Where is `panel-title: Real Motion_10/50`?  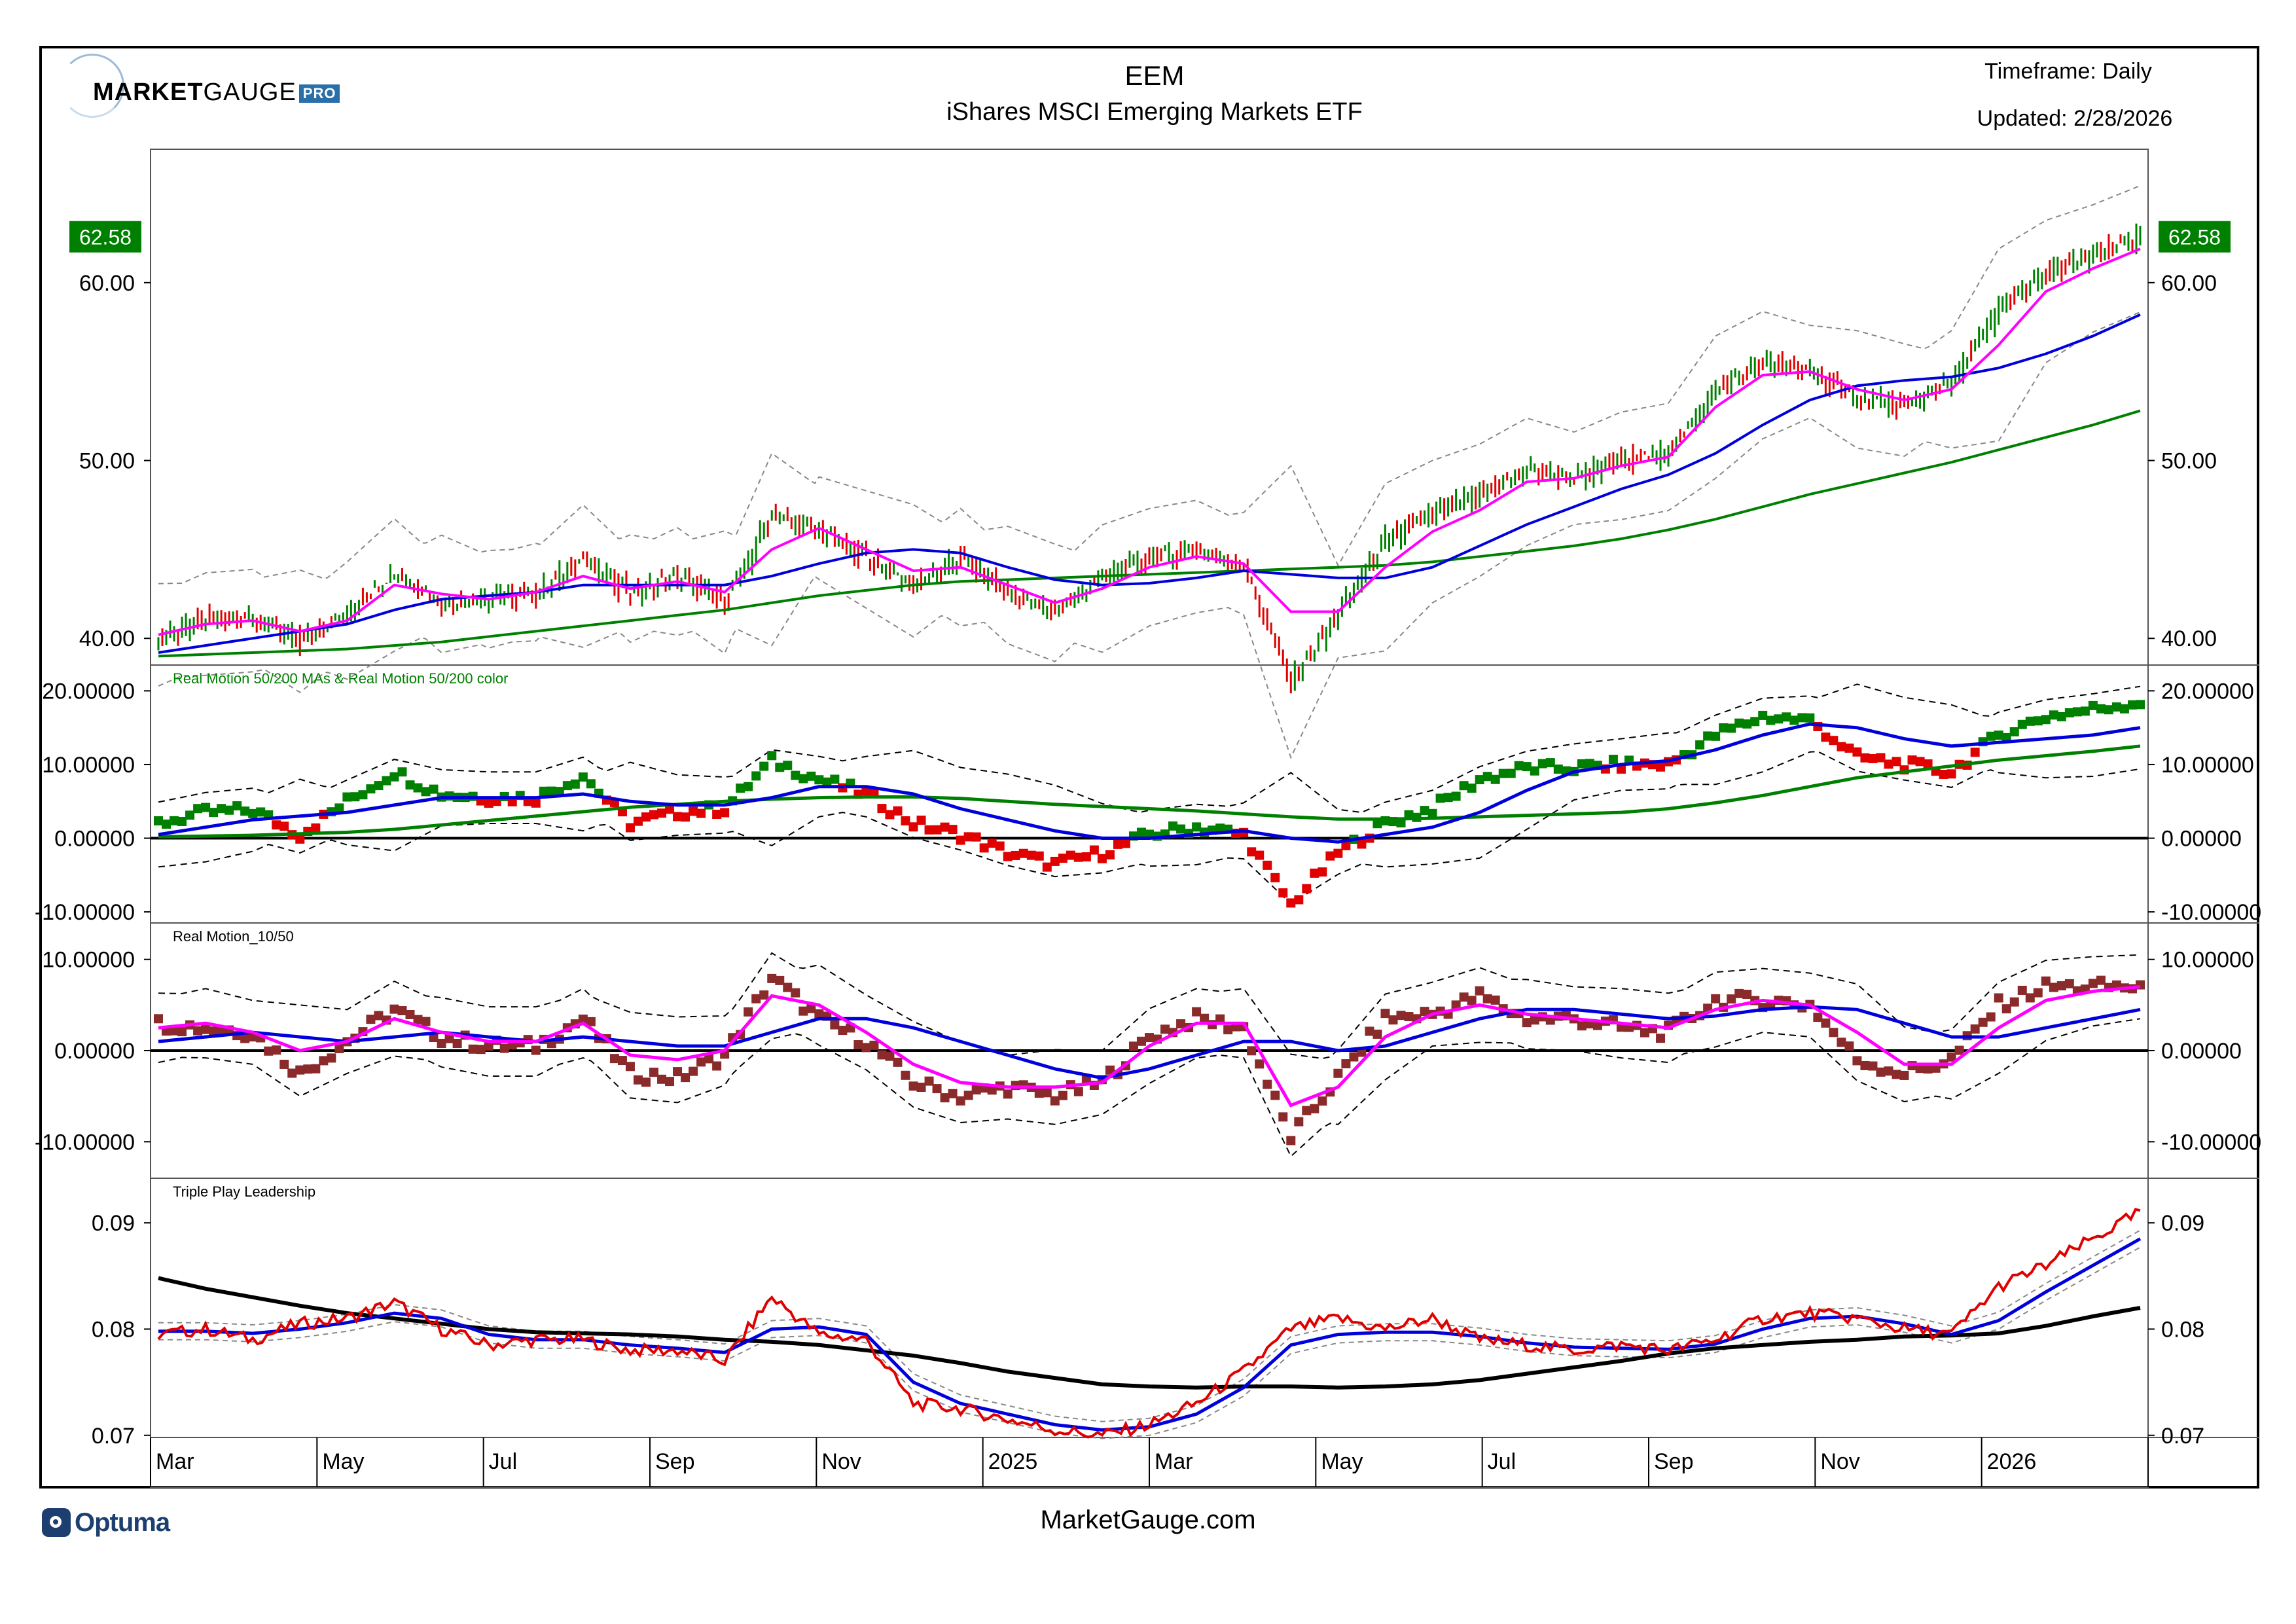
panel-title: Real Motion_10/50 is located at coordinates (233, 936).